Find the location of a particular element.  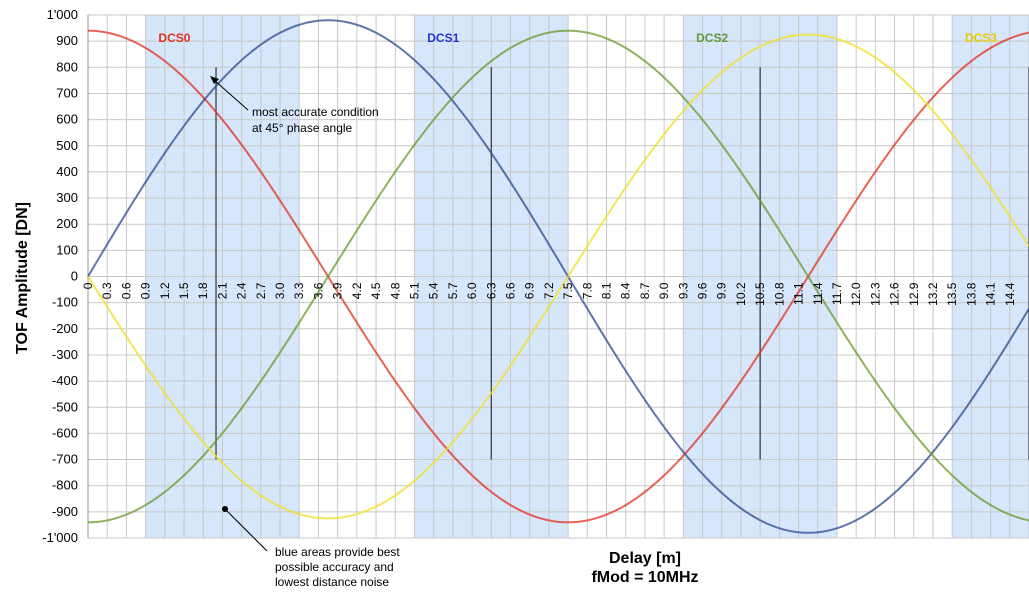

x-tick-label: 10.8 is located at coordinates (779, 294).